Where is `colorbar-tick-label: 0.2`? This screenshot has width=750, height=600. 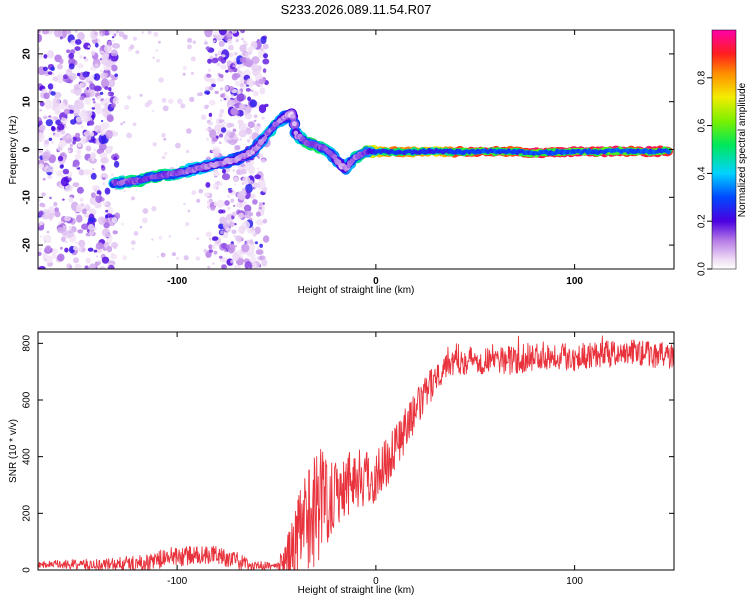 colorbar-tick-label: 0.2 is located at coordinates (702, 221).